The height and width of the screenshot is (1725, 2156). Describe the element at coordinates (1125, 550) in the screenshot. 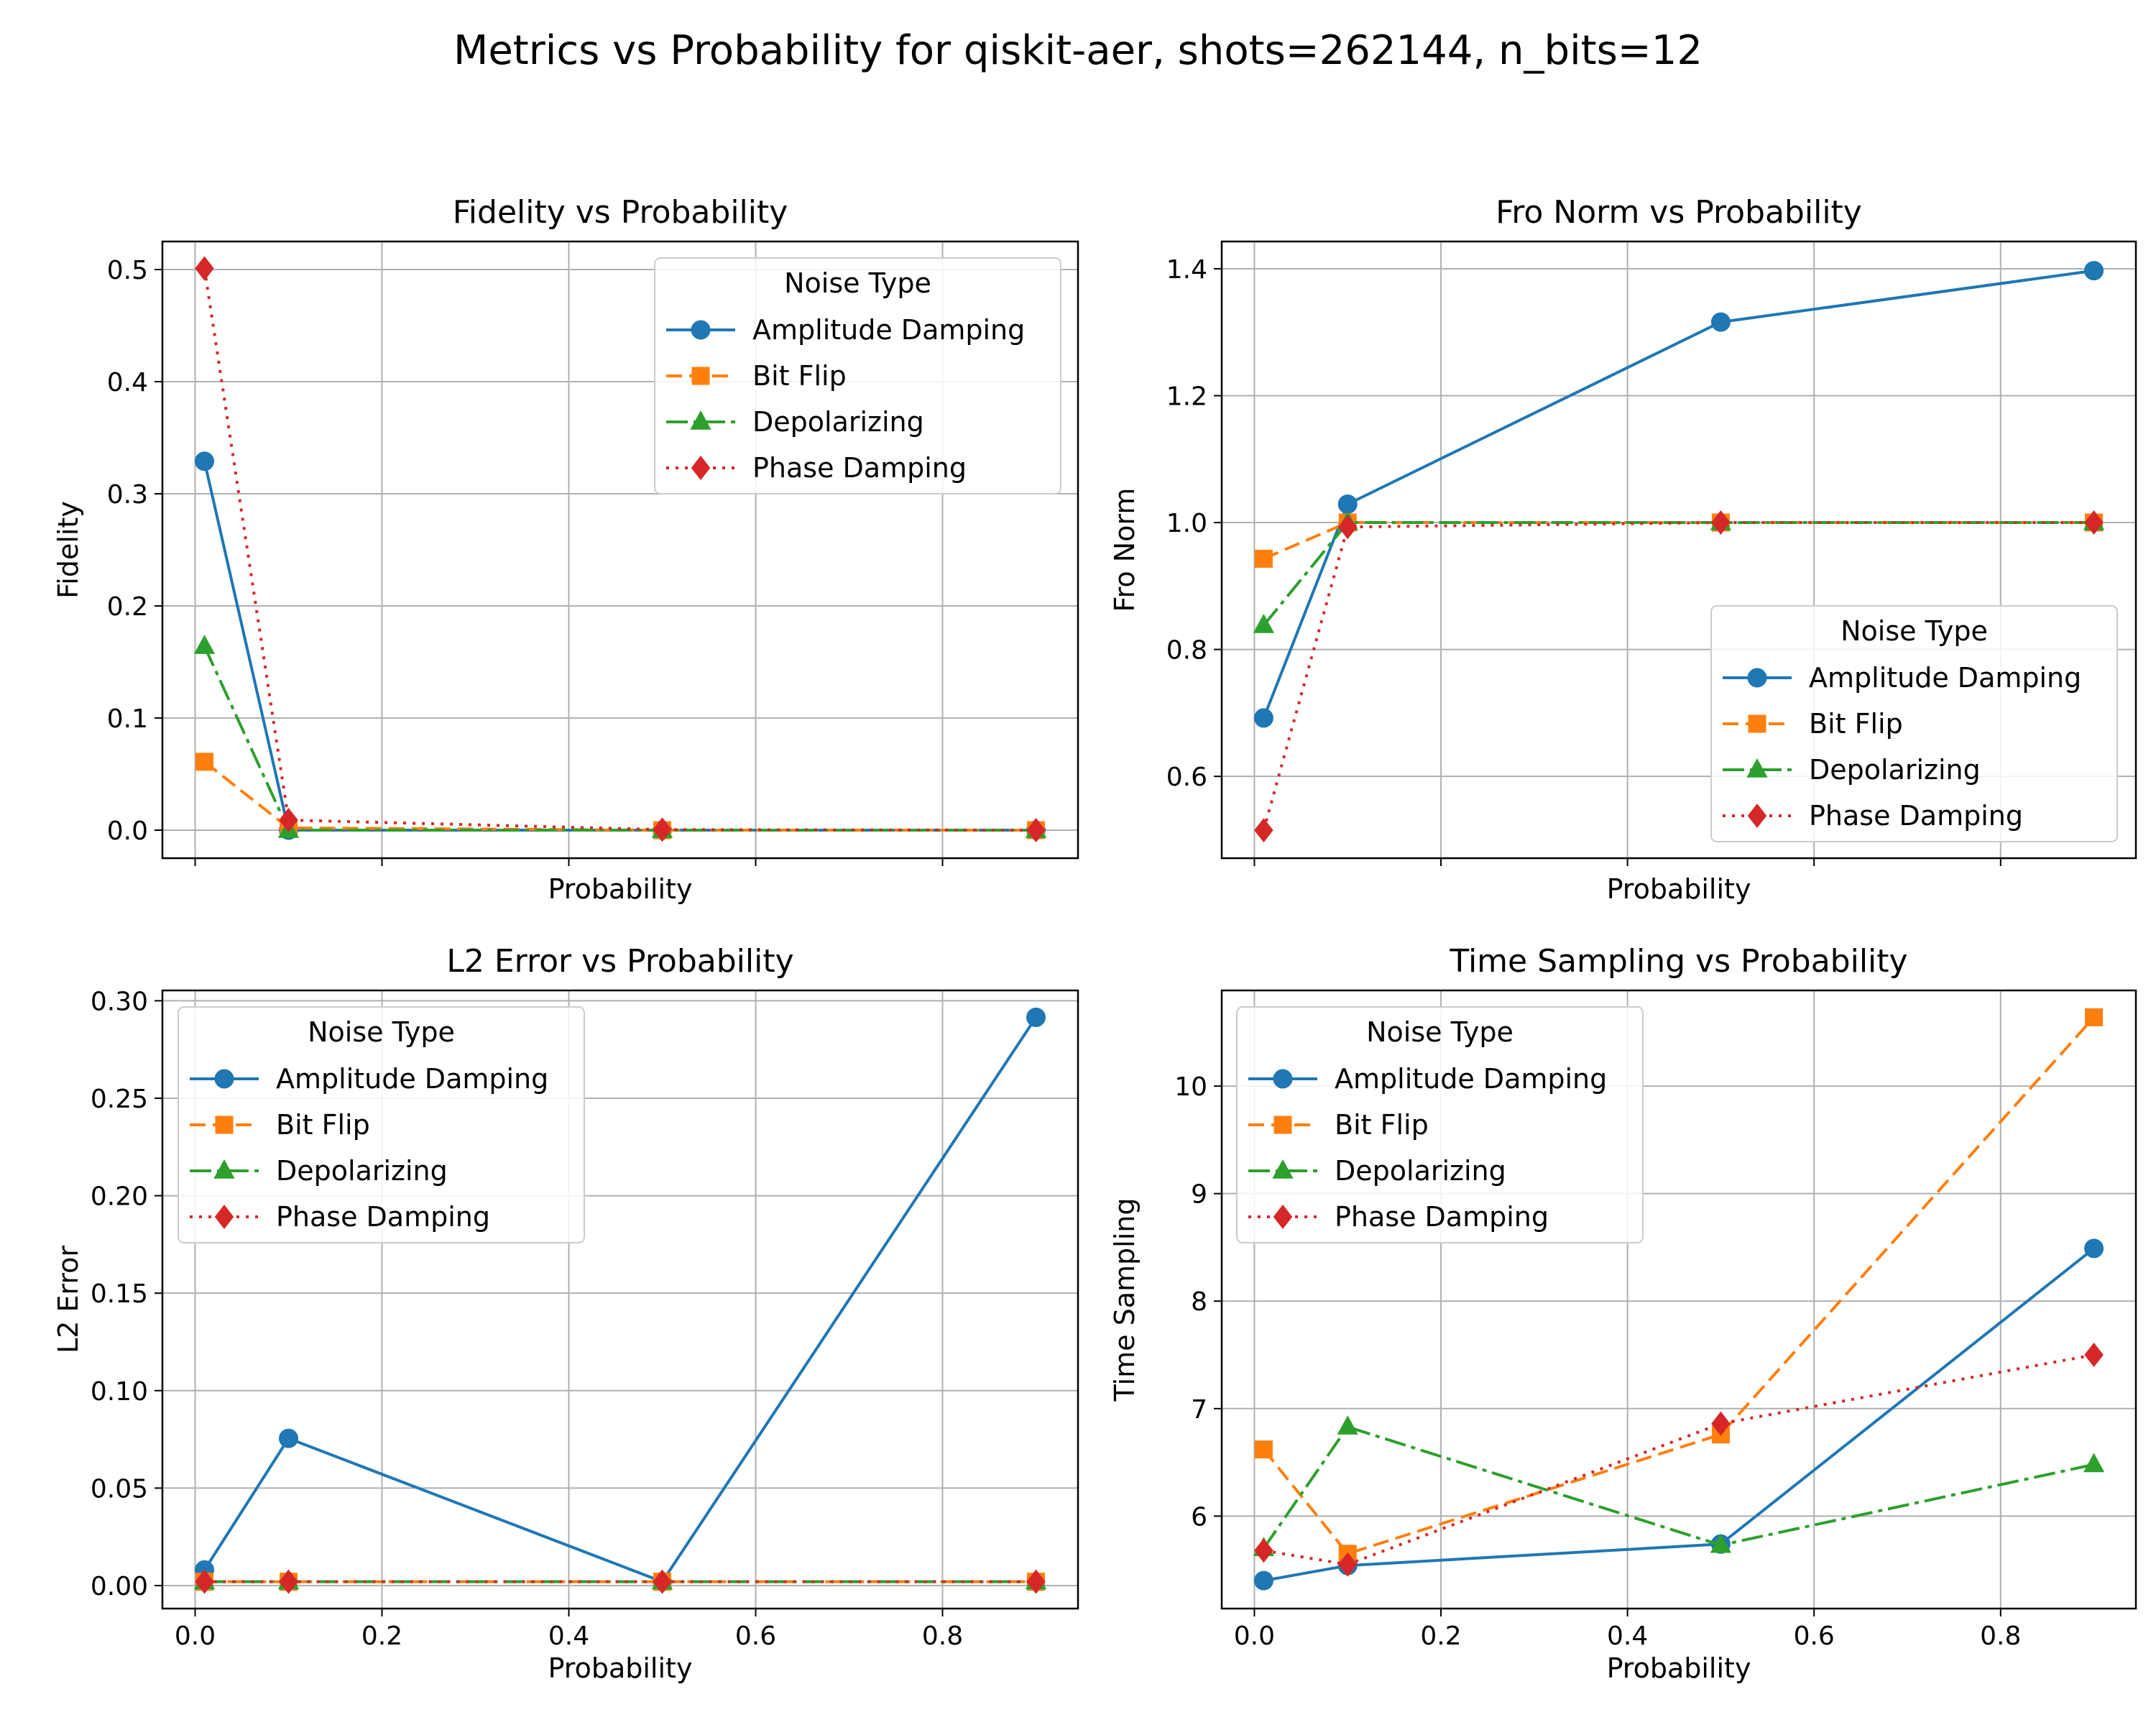

I see `y-axis-label: Fro Norm` at that location.